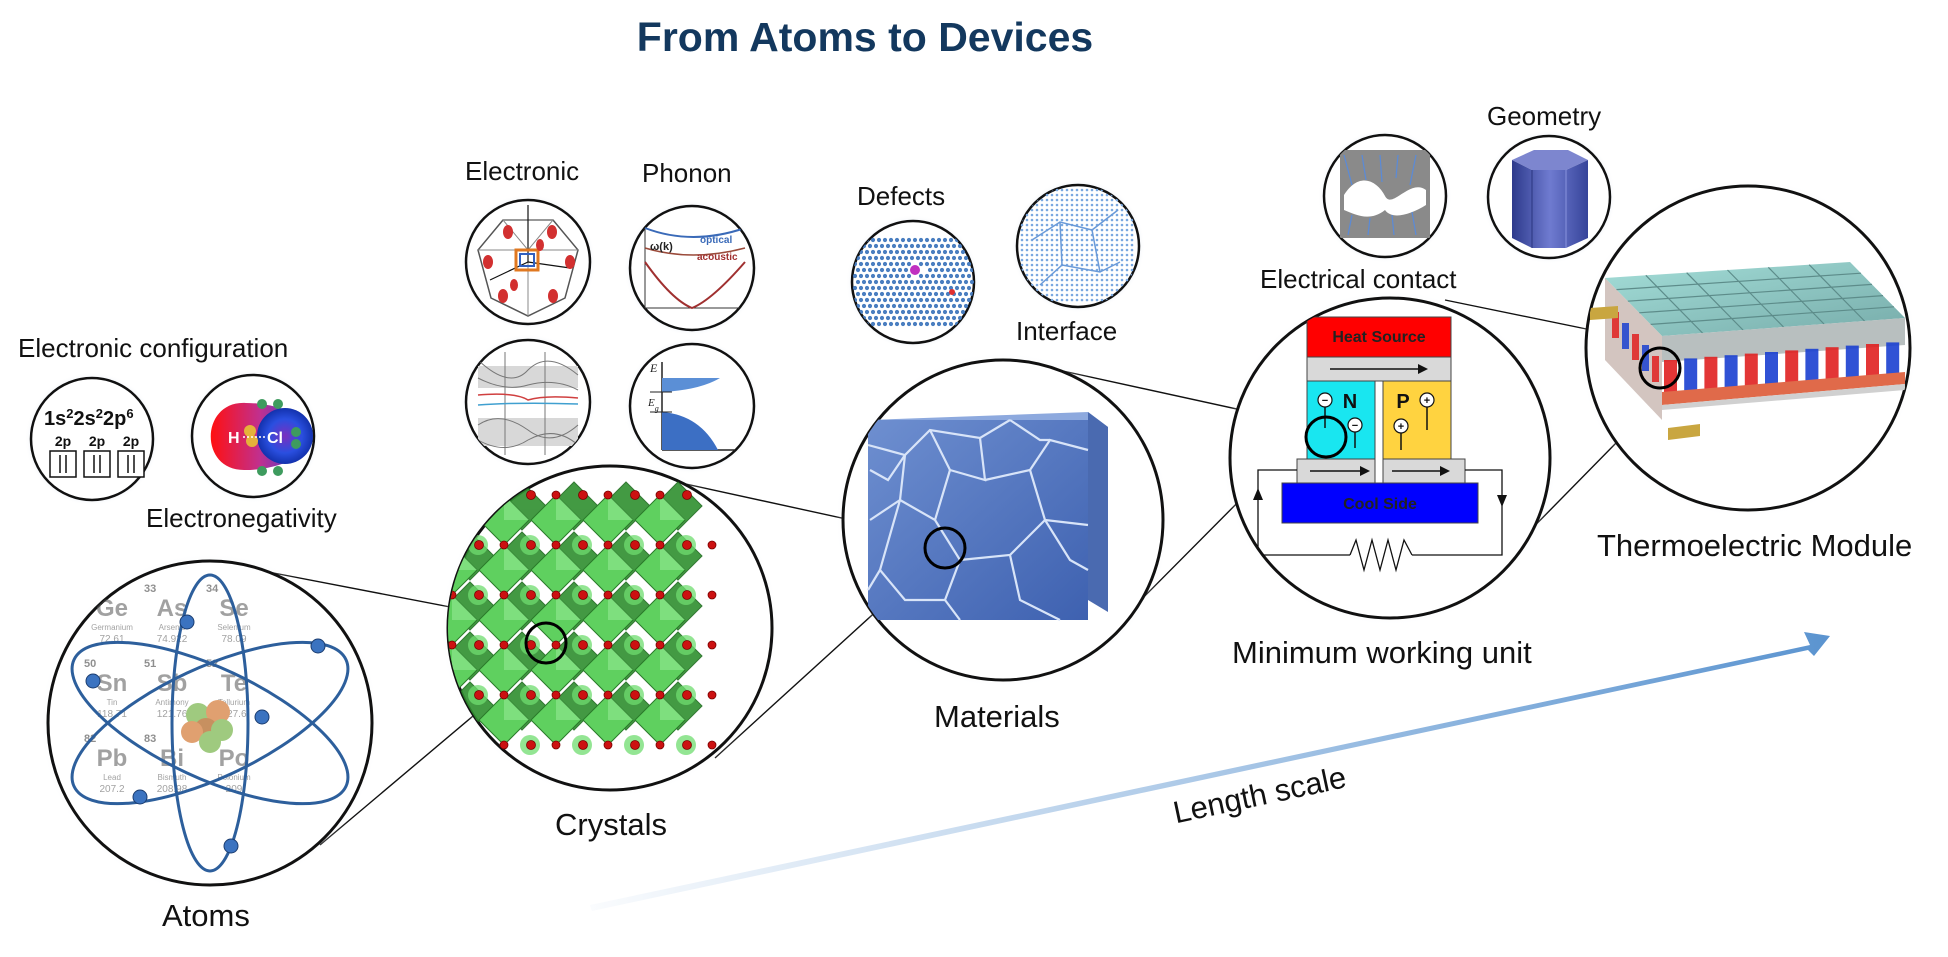 The width and height of the screenshot is (1948, 957). Describe the element at coordinates (1544, 116) in the screenshot. I see `label-geometry: Geometry` at that location.